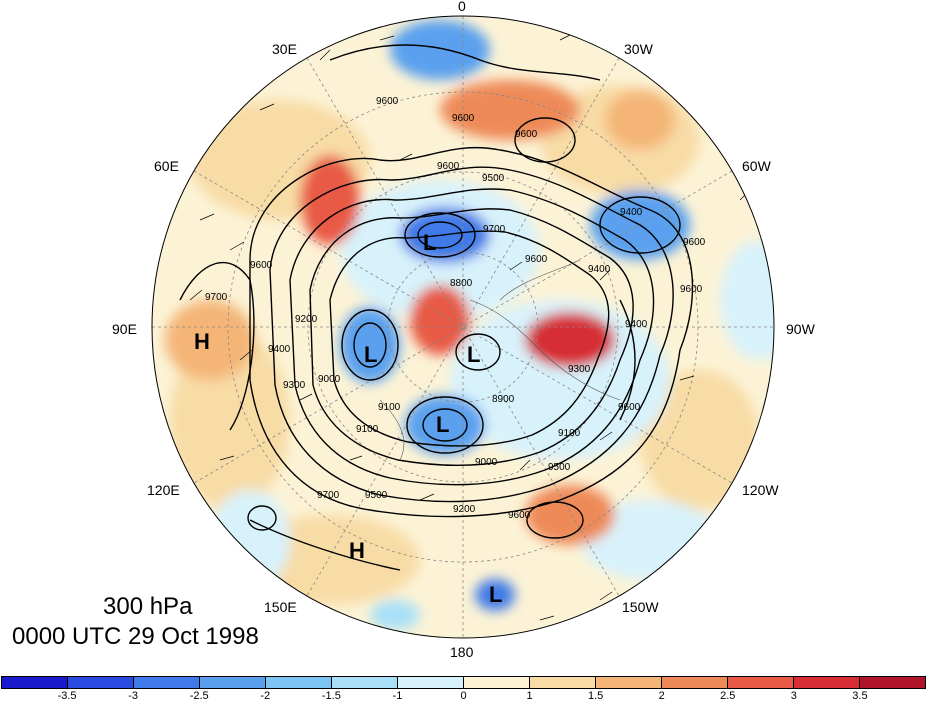 This screenshot has height=702, width=928. I want to click on colorbar-tick-label: -2, so click(265, 696).